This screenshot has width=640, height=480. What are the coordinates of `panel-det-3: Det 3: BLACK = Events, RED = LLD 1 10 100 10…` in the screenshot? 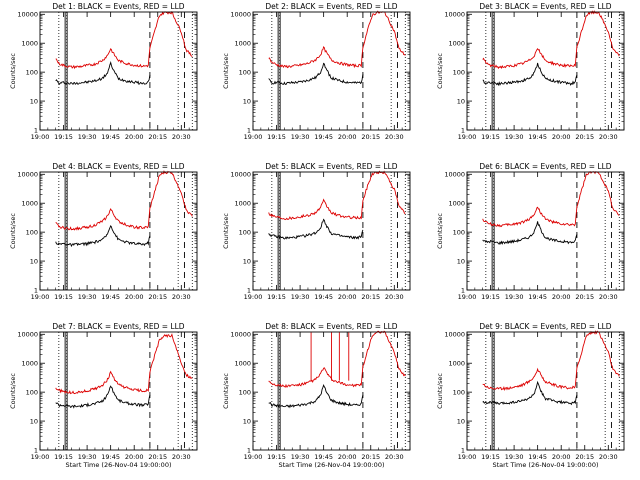 It's located at (530, 71).